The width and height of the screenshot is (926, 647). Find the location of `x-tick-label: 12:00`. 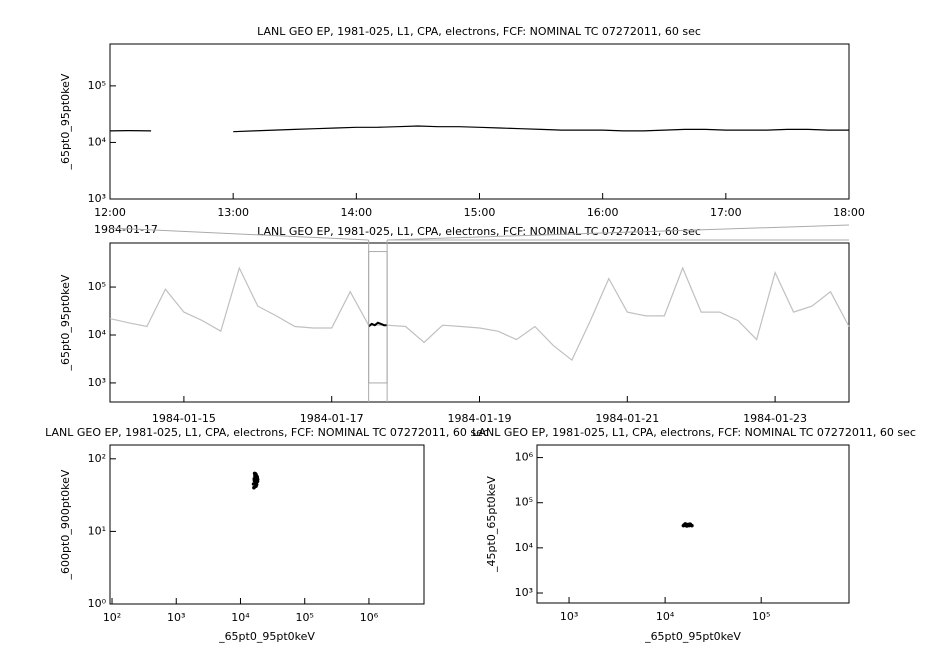

x-tick-label: 12:00 is located at coordinates (110, 212).